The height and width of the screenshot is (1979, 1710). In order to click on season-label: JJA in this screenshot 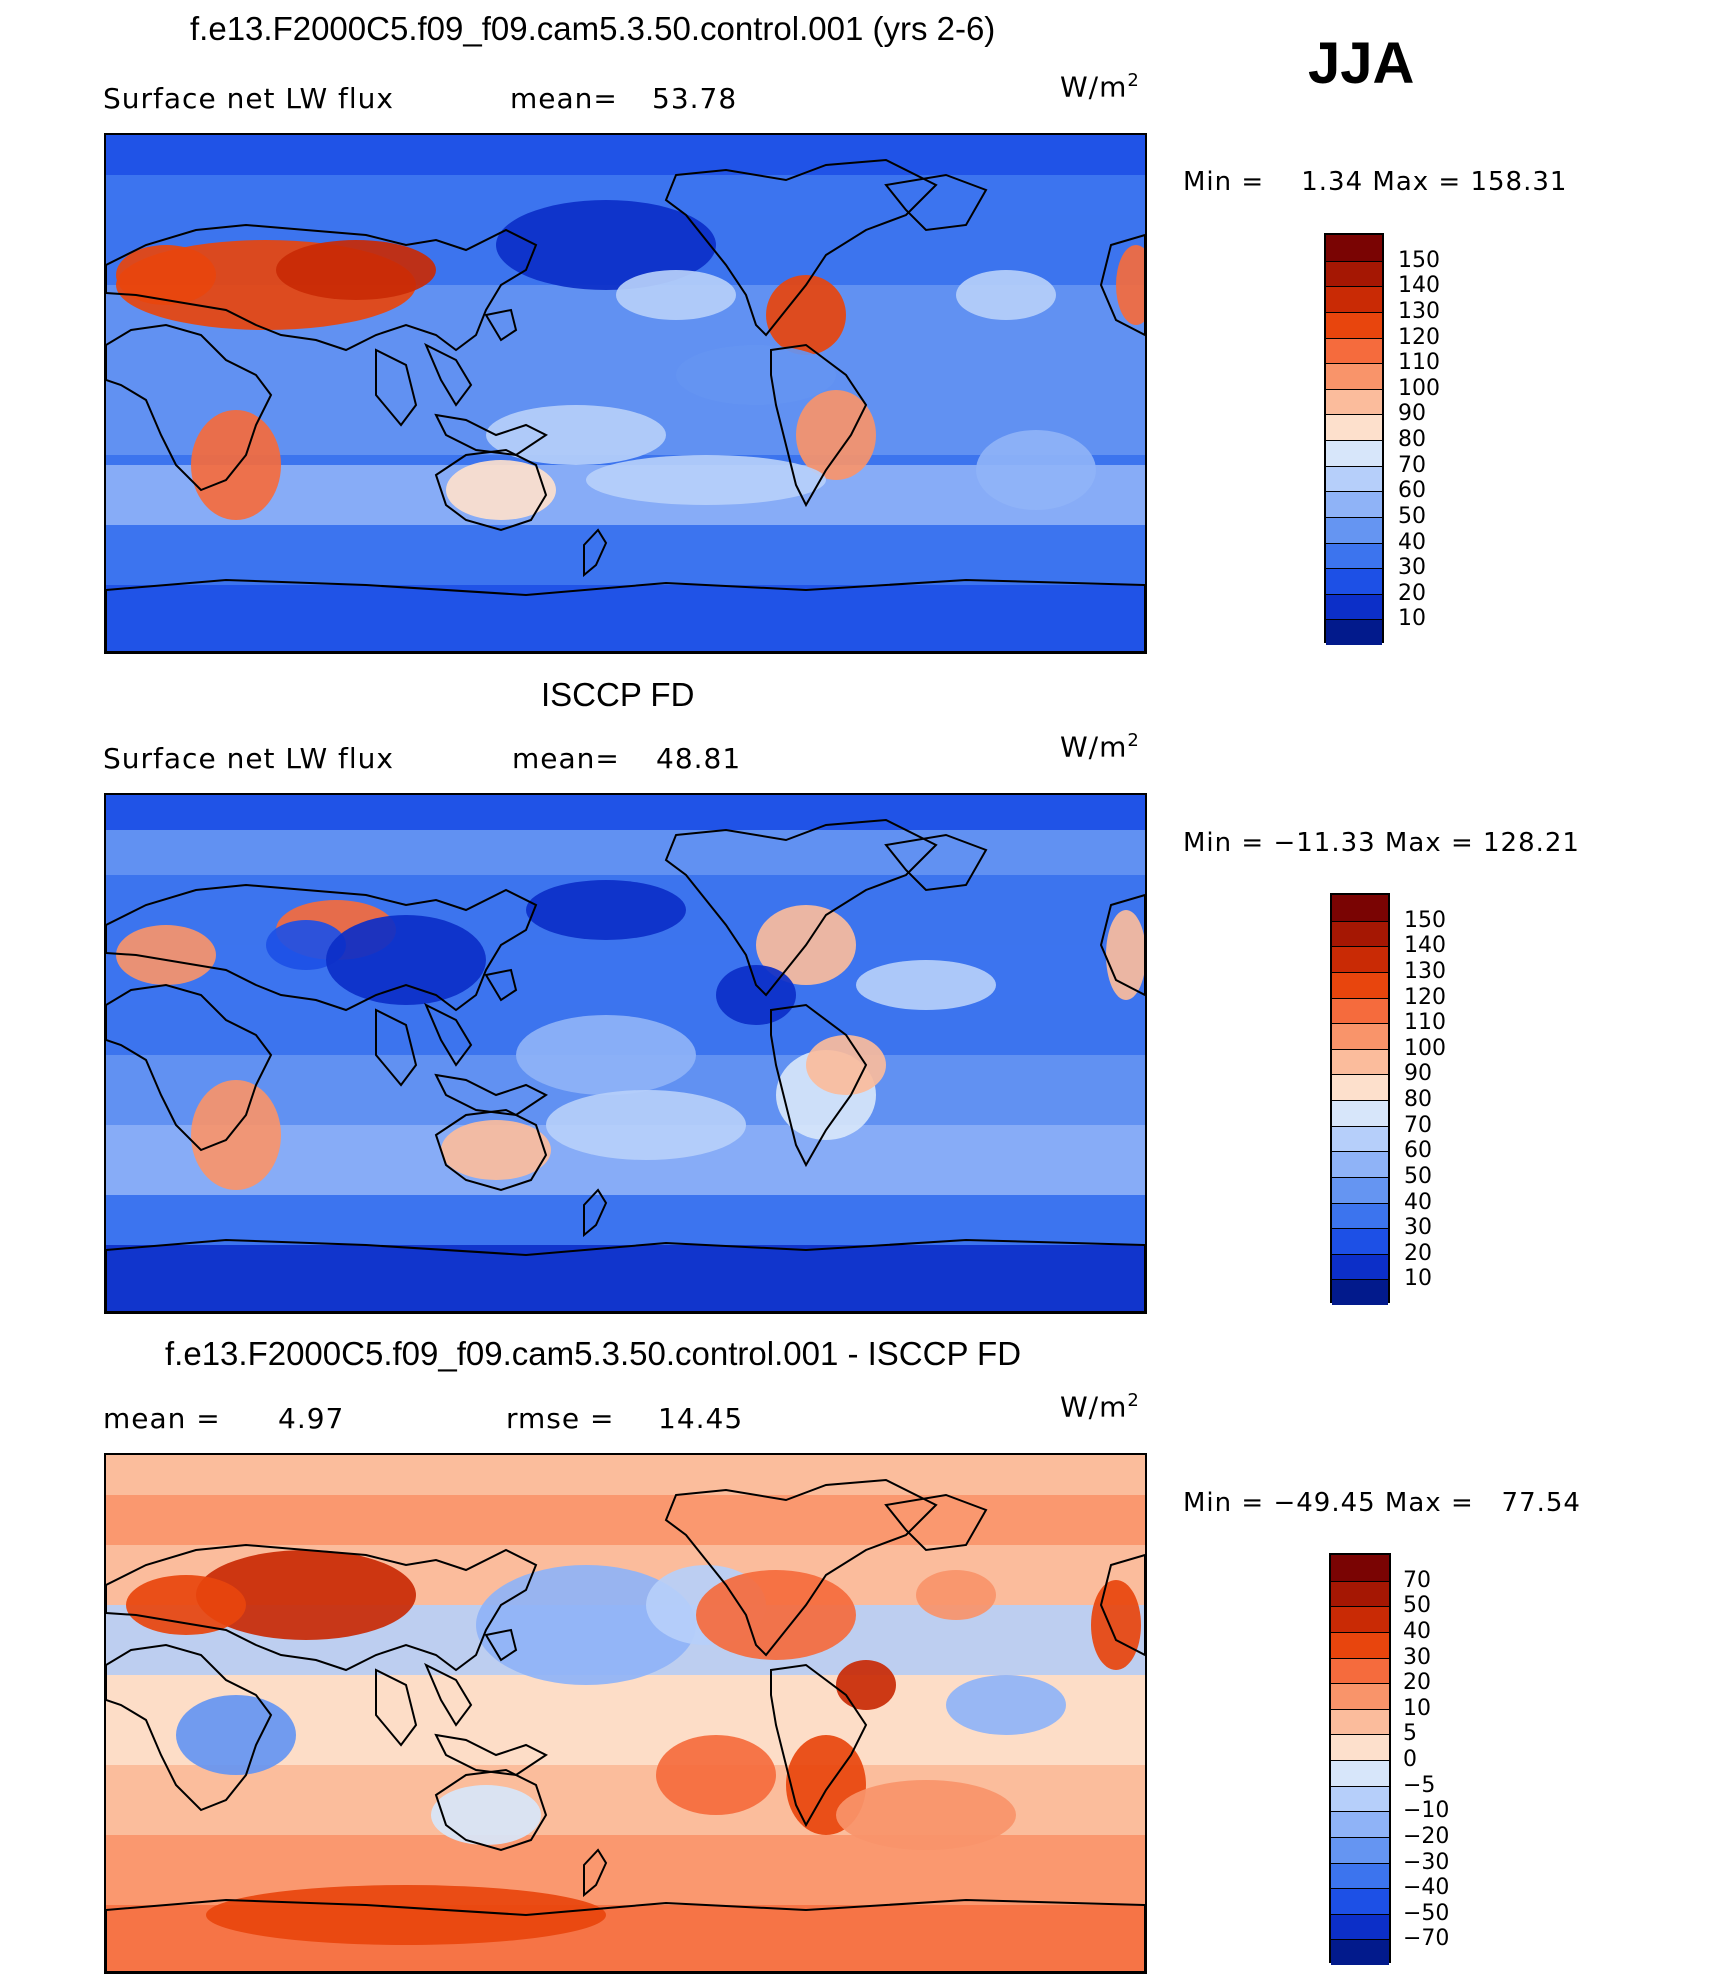, I will do `click(1361, 63)`.